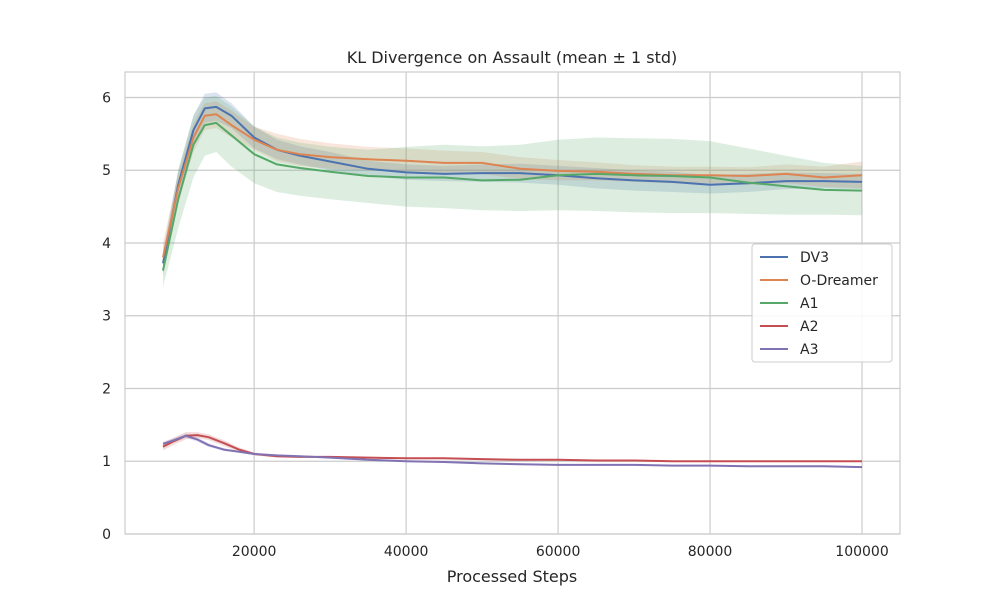 Image resolution: width=1000 pixels, height=600 pixels. Describe the element at coordinates (106, 98) in the screenshot. I see `y-tick-label: 6` at that location.